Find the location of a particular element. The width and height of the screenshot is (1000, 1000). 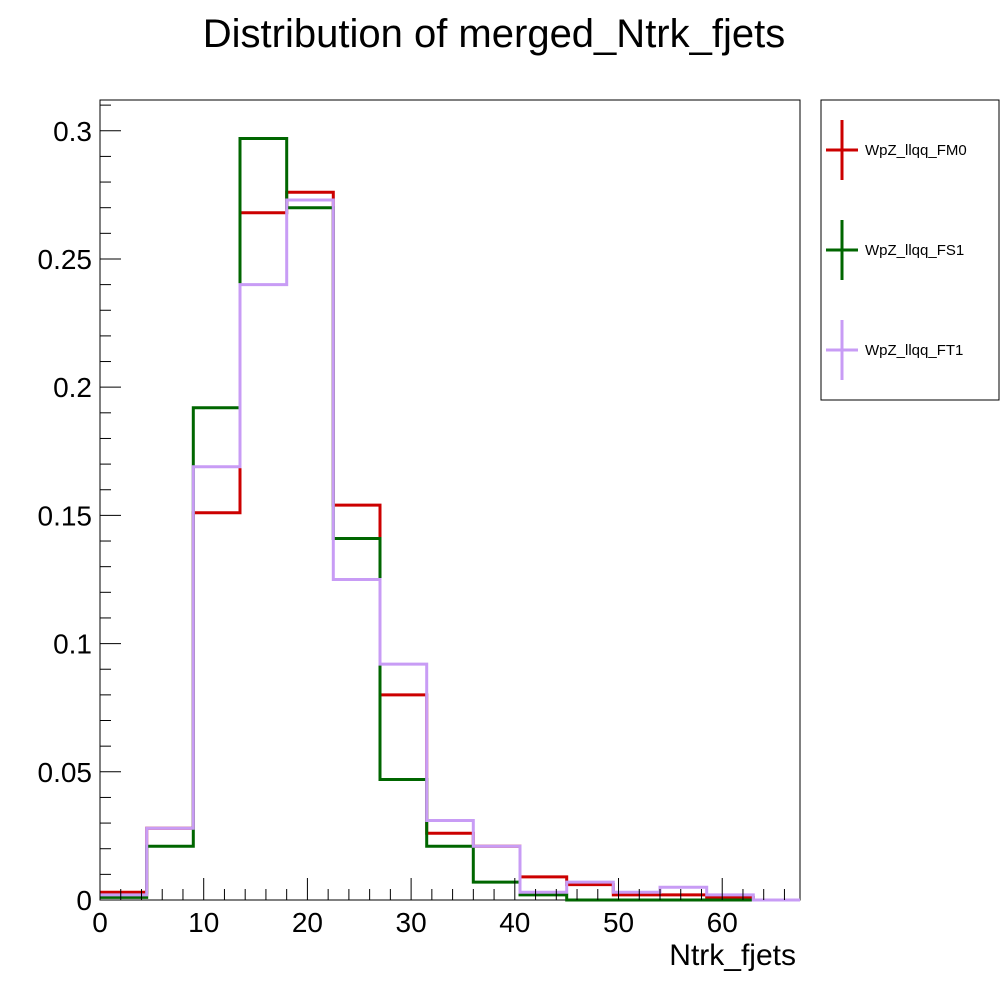

legend-label: WpZ_llqq_FS1 is located at coordinates (914, 250).